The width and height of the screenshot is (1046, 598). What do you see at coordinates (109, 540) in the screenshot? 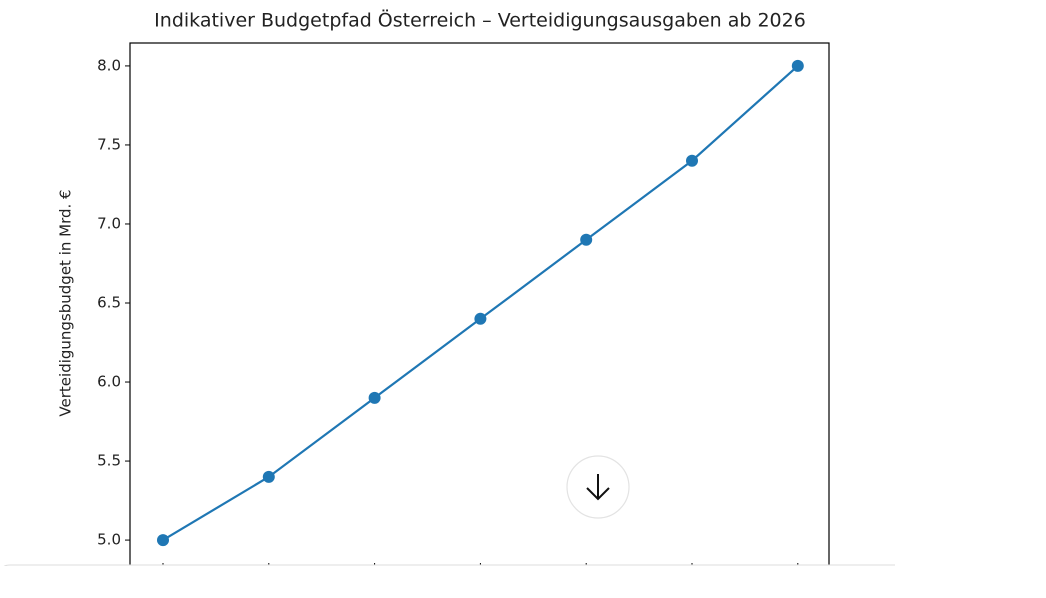
I see `y-tick-label: 5.0` at bounding box center [109, 540].